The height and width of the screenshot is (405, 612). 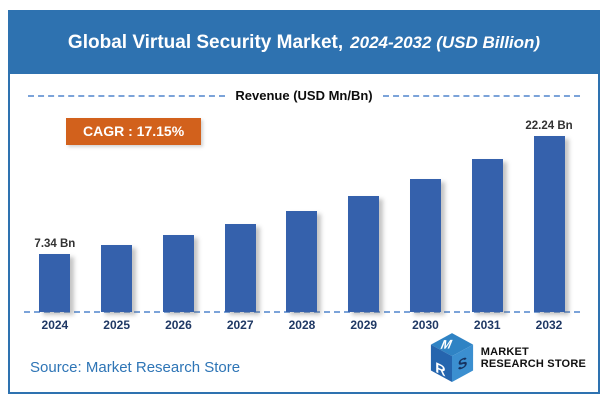 What do you see at coordinates (55, 244) in the screenshot?
I see `bar-value-label-2024: 7.34 Bn` at bounding box center [55, 244].